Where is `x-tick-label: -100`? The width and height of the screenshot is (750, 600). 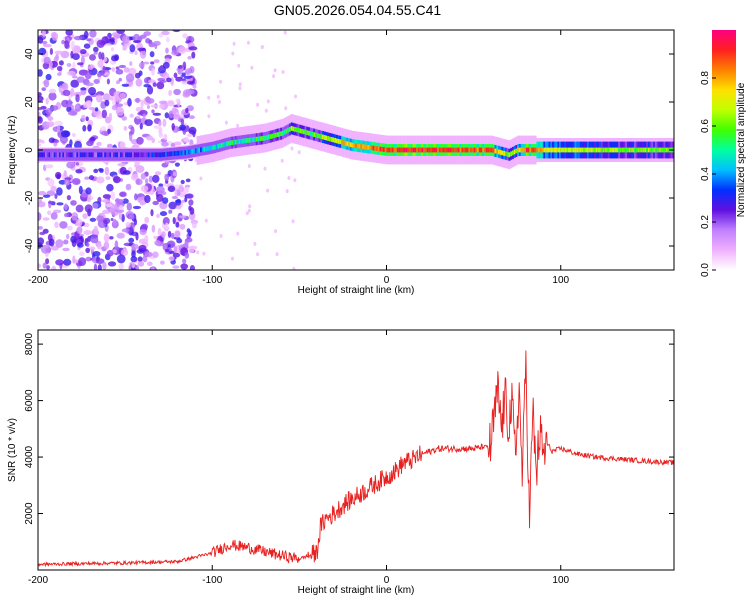 x-tick-label: -100 is located at coordinates (212, 580).